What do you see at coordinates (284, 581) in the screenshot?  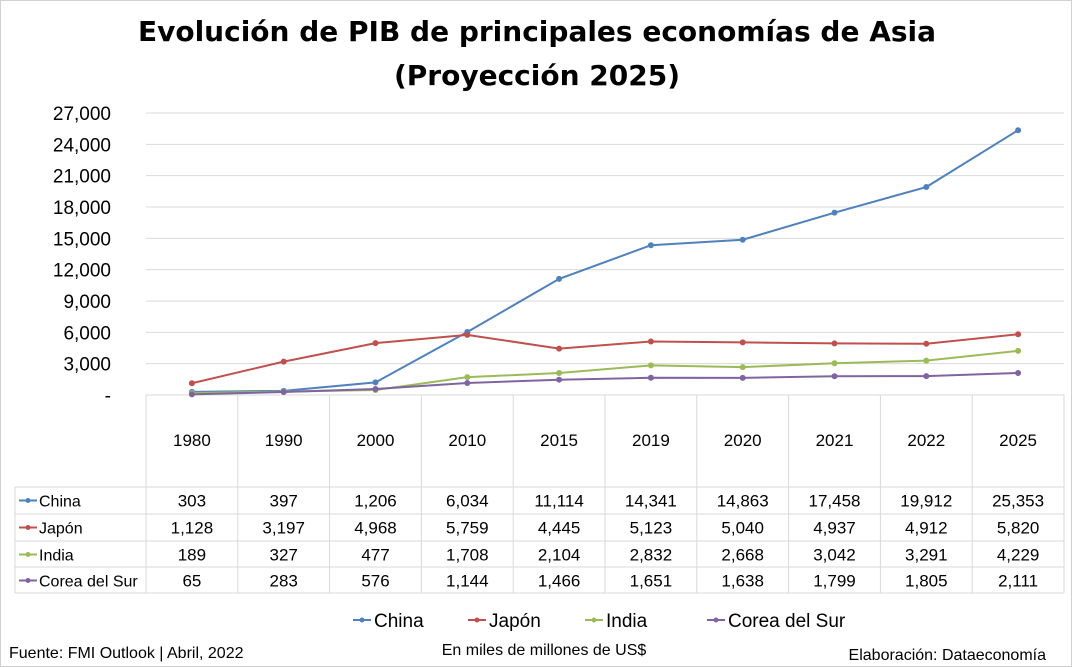 I see `table-cell-value: 283` at bounding box center [284, 581].